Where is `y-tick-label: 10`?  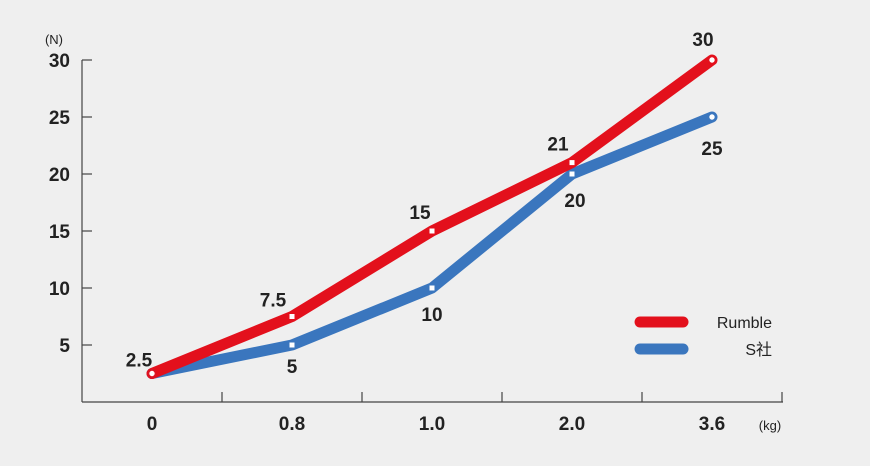 y-tick-label: 10 is located at coordinates (59, 289).